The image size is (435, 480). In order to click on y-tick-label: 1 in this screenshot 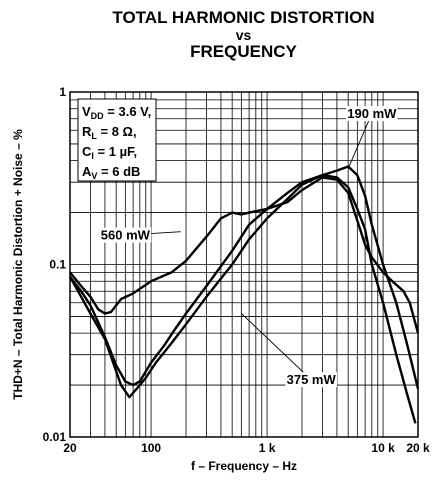, I will do `click(62, 92)`.